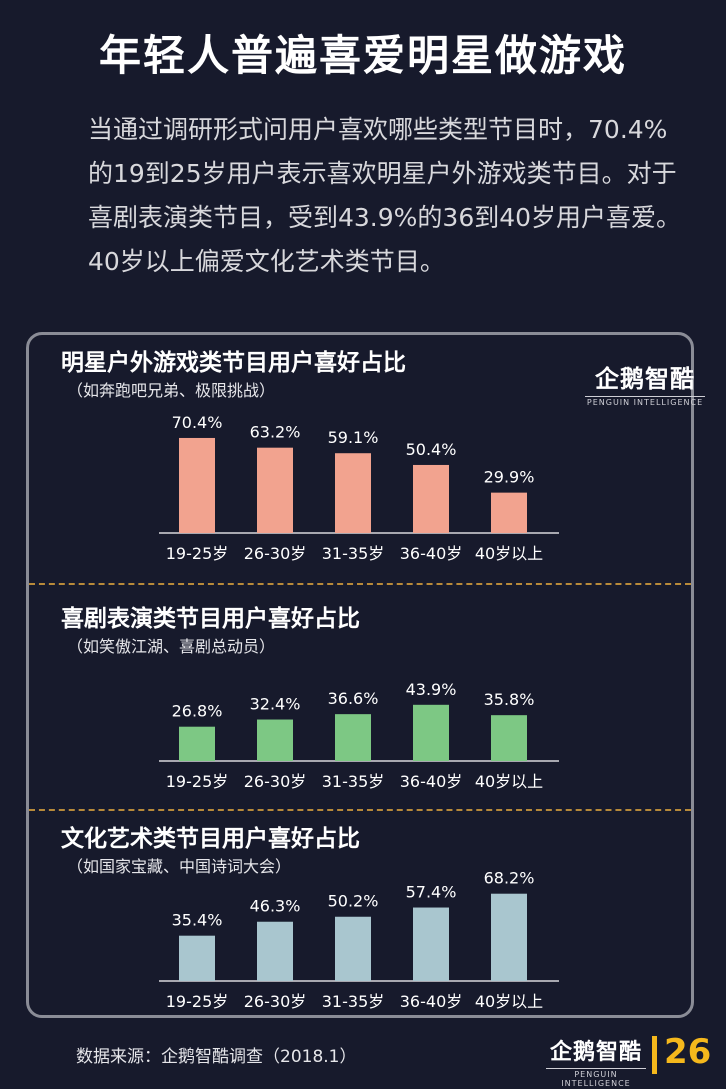 This screenshot has height=1089, width=726. What do you see at coordinates (362, 55) in the screenshot?
I see `page-title: 年轻人普遍喜爱明星做游戏` at bounding box center [362, 55].